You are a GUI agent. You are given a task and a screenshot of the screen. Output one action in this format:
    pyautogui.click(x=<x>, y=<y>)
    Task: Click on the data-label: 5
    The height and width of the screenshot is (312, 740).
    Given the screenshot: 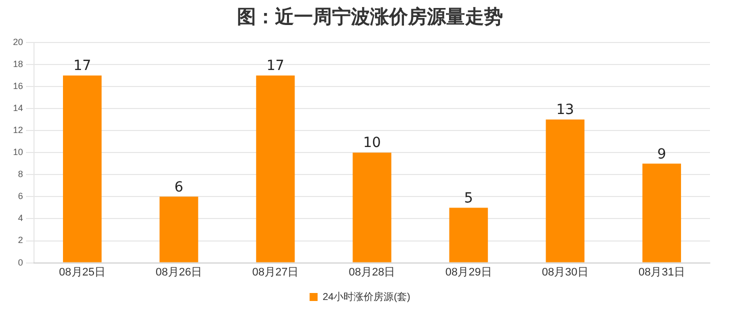 What is the action you would take?
    pyautogui.click(x=469, y=198)
    